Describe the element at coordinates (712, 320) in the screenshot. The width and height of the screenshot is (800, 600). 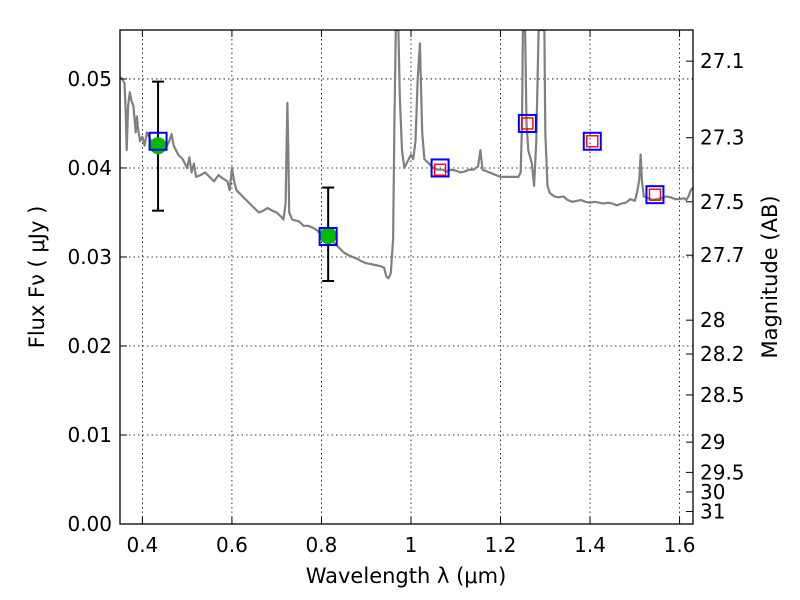
I see `right-tick-label: 28` at that location.